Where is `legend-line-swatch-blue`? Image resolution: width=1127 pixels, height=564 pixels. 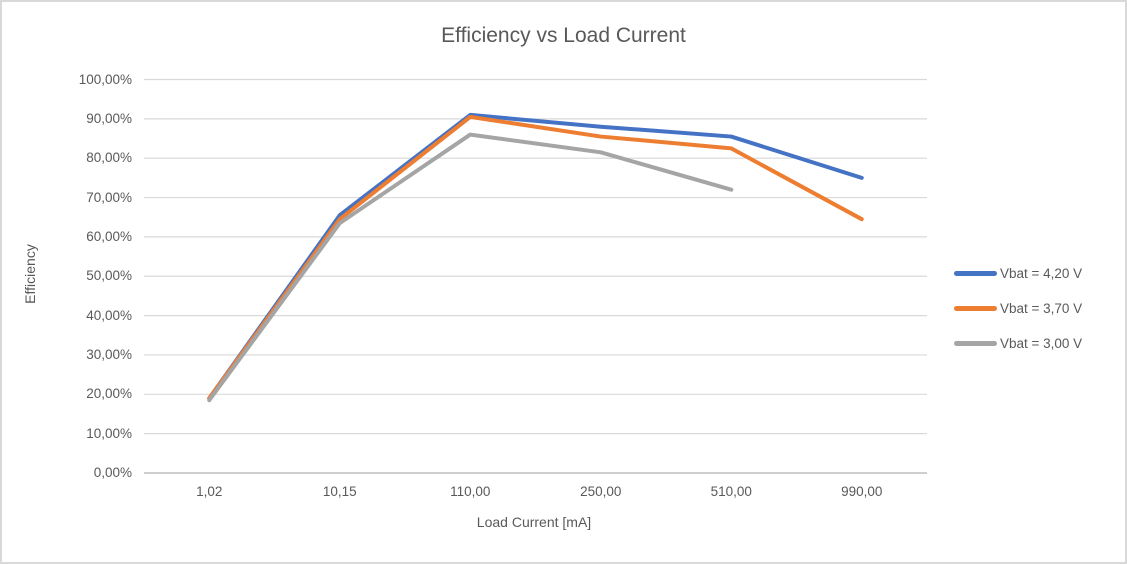
legend-line-swatch-blue is located at coordinates (975, 273).